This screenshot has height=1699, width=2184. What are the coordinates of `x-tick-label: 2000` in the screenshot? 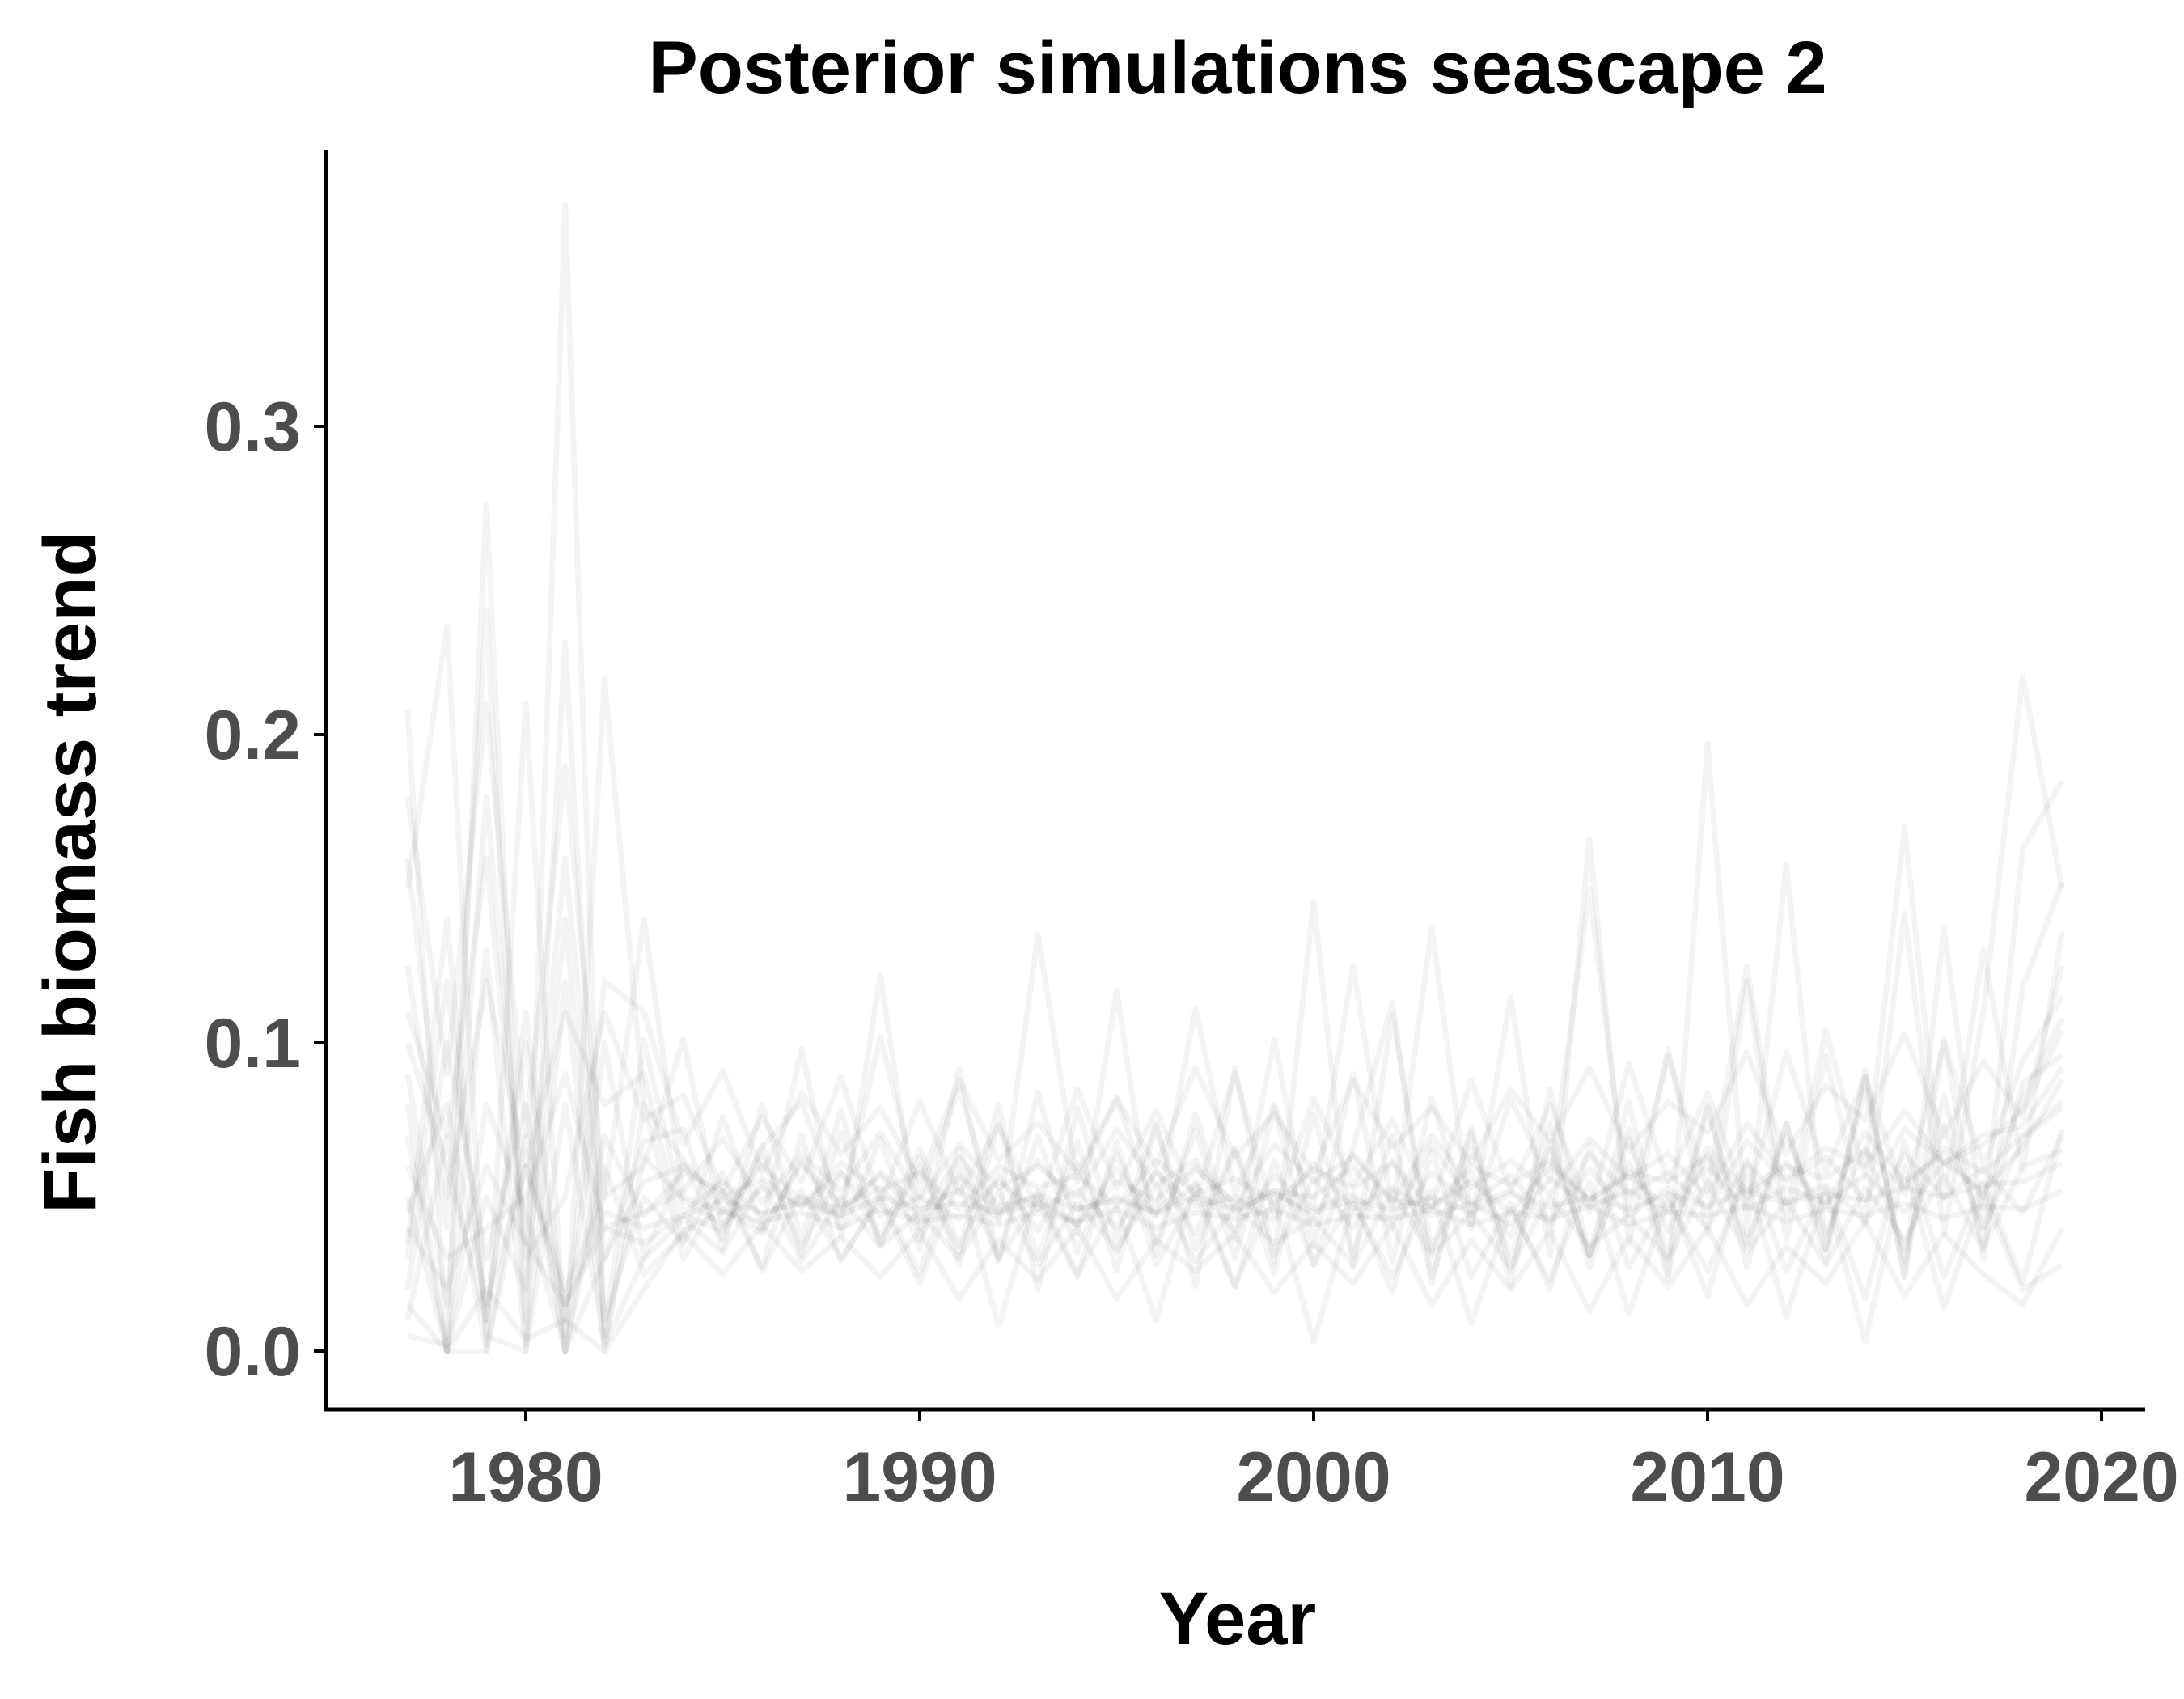 It's located at (1313, 1477).